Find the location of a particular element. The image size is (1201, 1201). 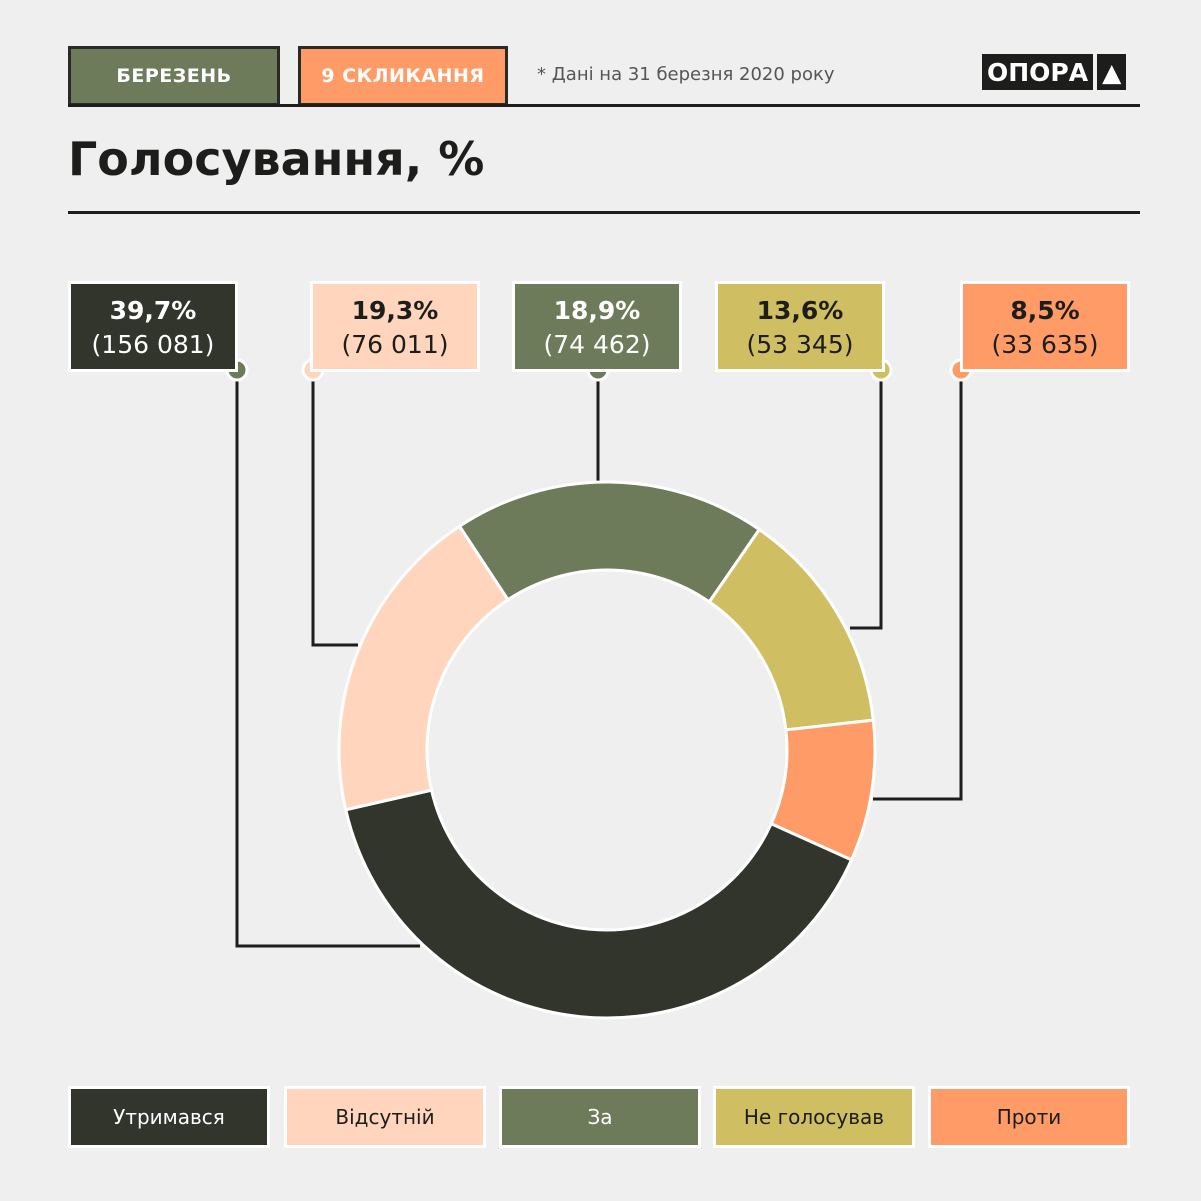

count: (76 011) is located at coordinates (395, 344).